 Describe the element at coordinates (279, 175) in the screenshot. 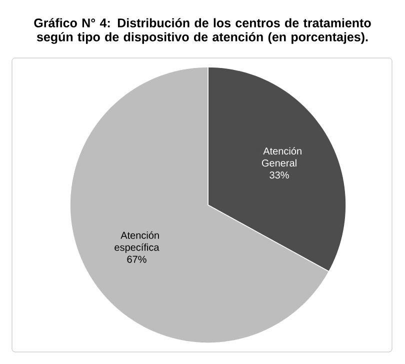

I see `data-label: 33%` at that location.